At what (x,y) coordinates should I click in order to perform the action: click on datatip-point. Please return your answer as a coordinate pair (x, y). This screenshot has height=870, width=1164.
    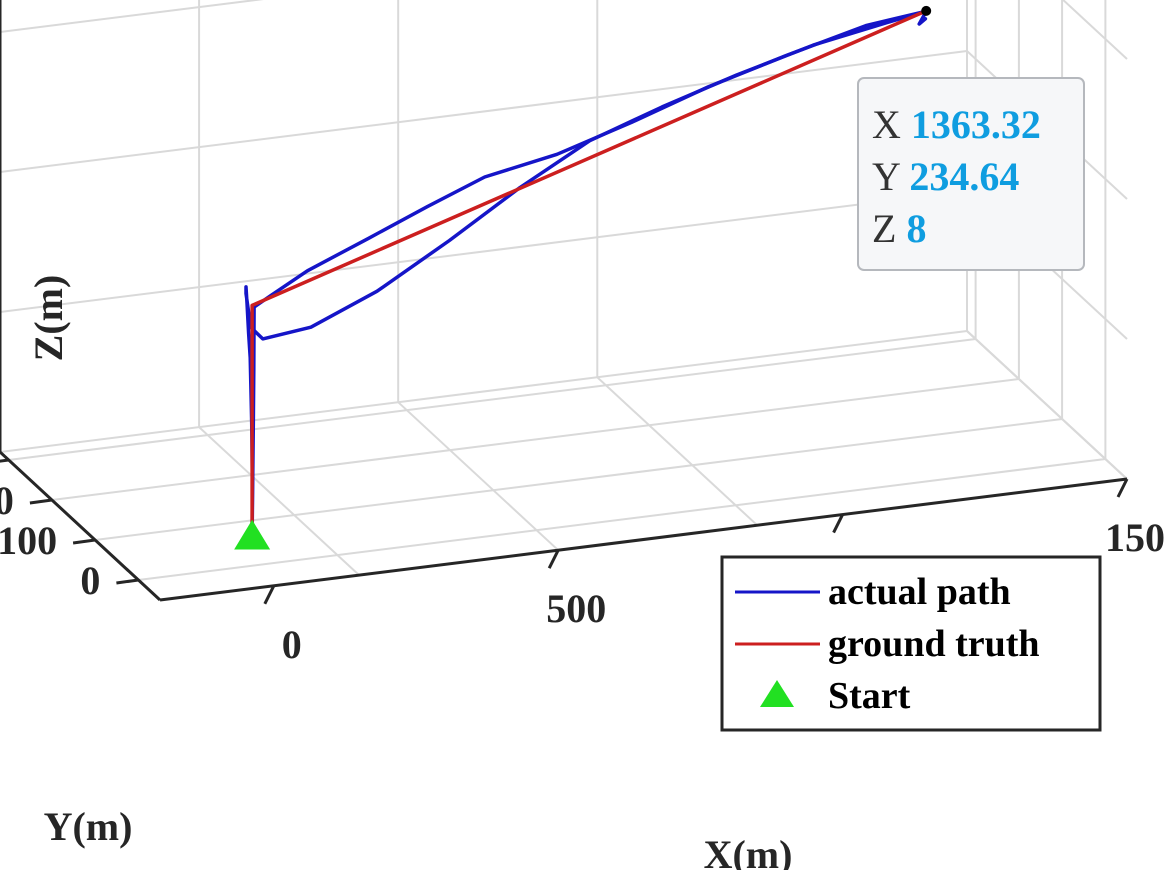
    Looking at the image, I should click on (926, 10).